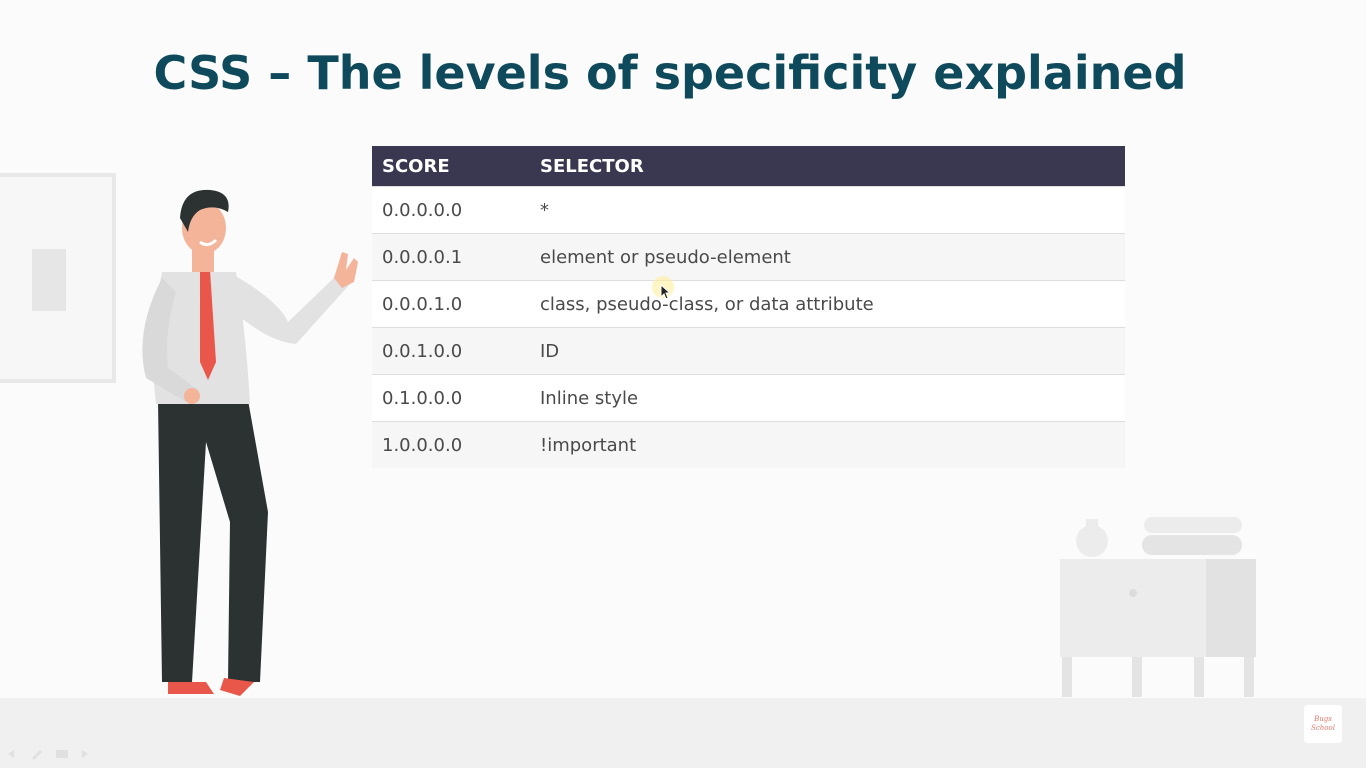 The width and height of the screenshot is (1366, 768). I want to click on table-row: 0.0.0.0.0 *, so click(748, 210).